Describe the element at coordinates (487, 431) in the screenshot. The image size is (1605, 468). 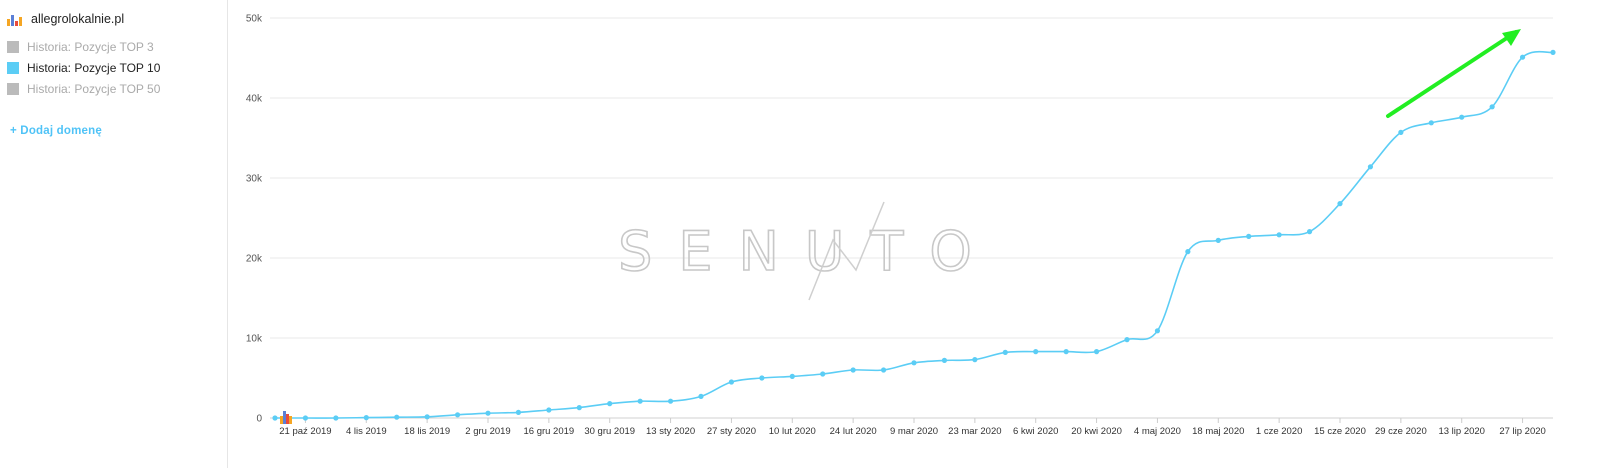
I see `x-tick-label: 2 gru 2019` at that location.